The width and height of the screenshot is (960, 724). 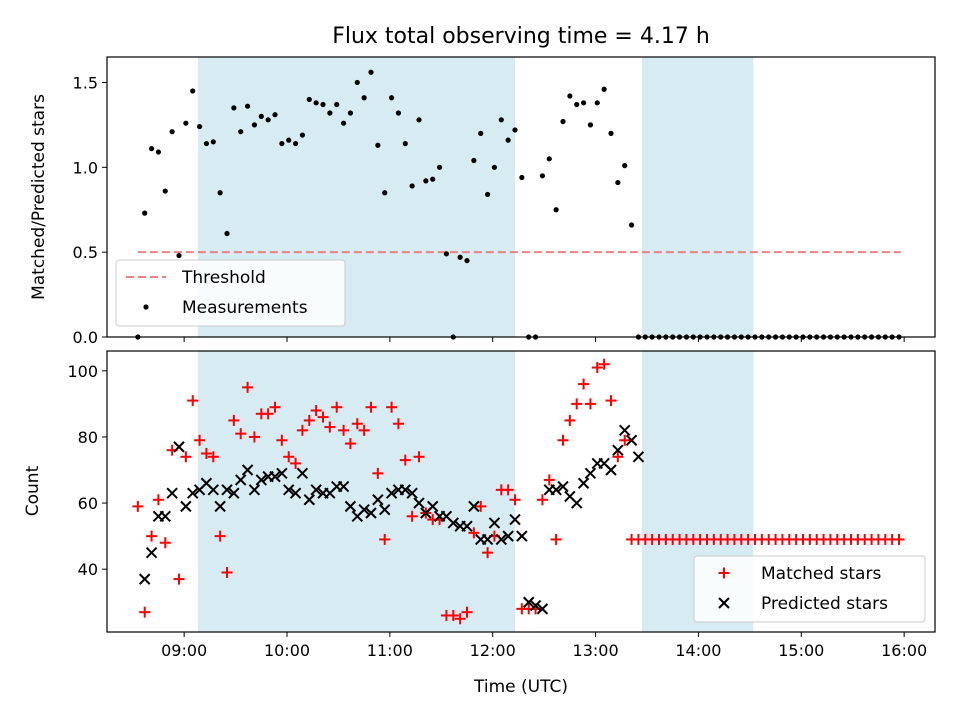 What do you see at coordinates (85, 252) in the screenshot?
I see `y-tick-label: 0.5` at bounding box center [85, 252].